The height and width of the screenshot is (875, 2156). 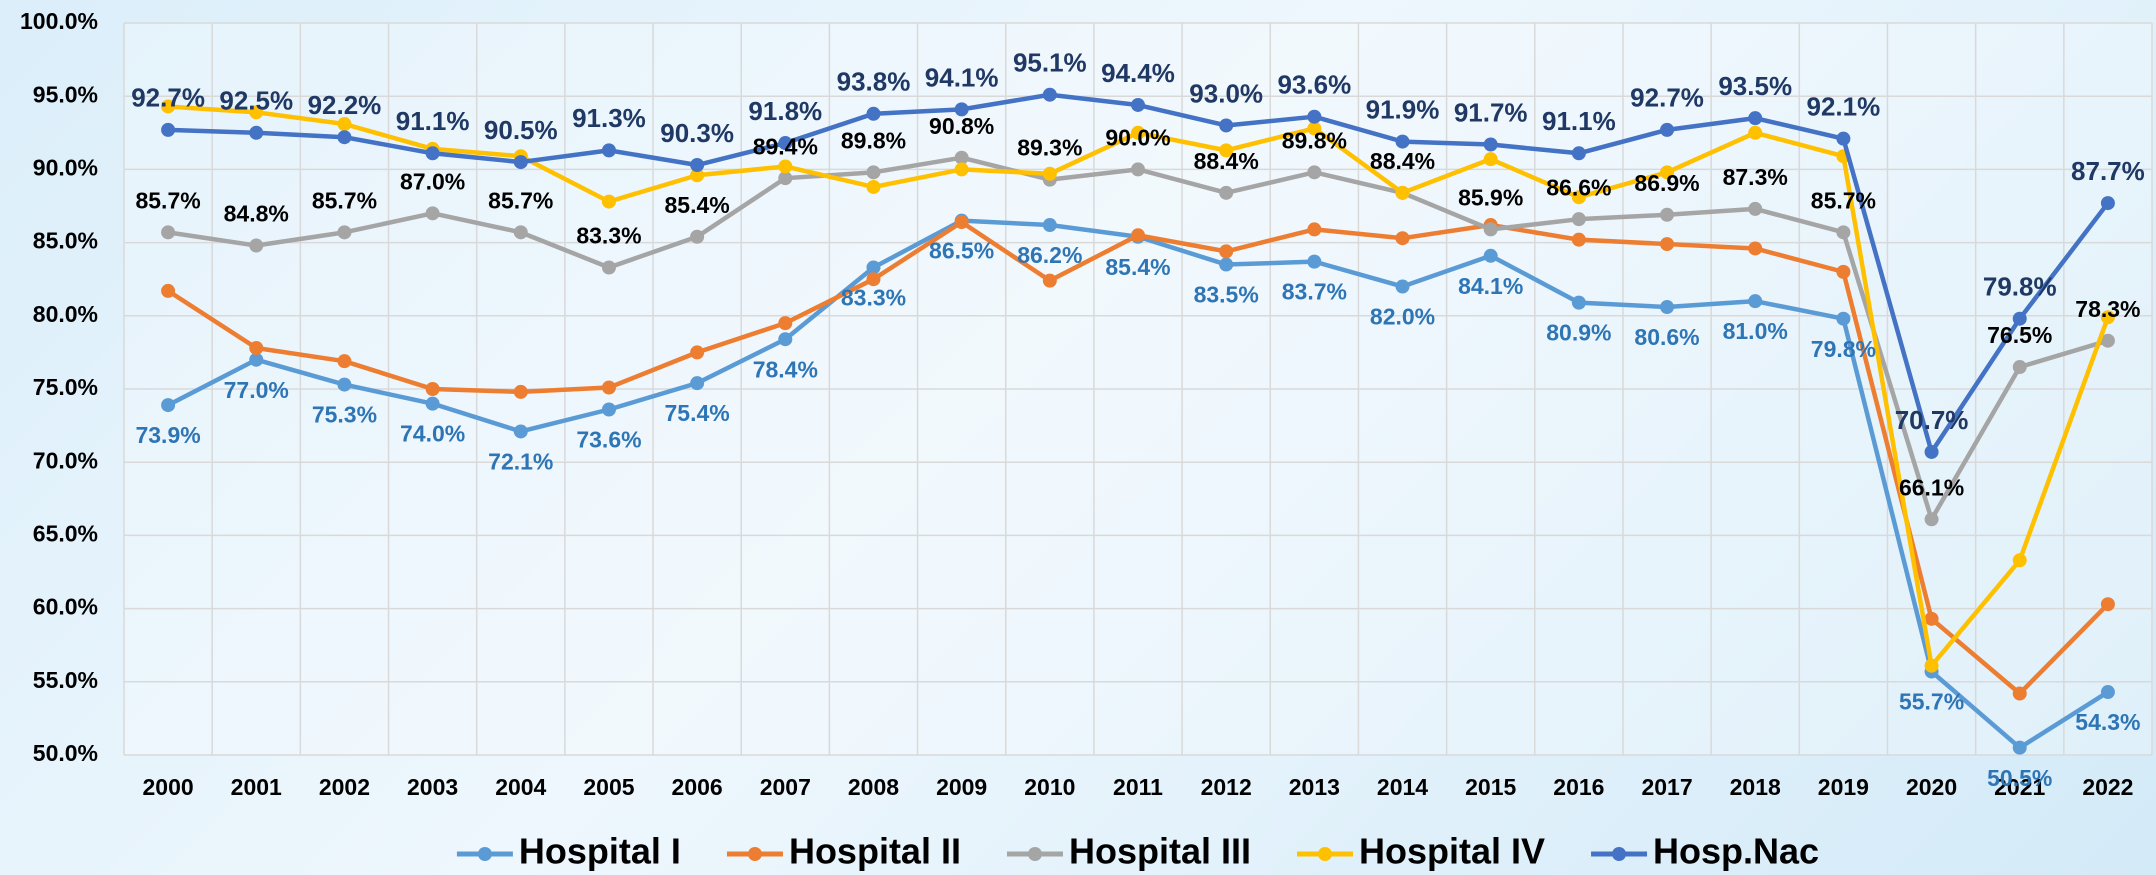 I want to click on y-tick-label: 65.0%, so click(x=65, y=533).